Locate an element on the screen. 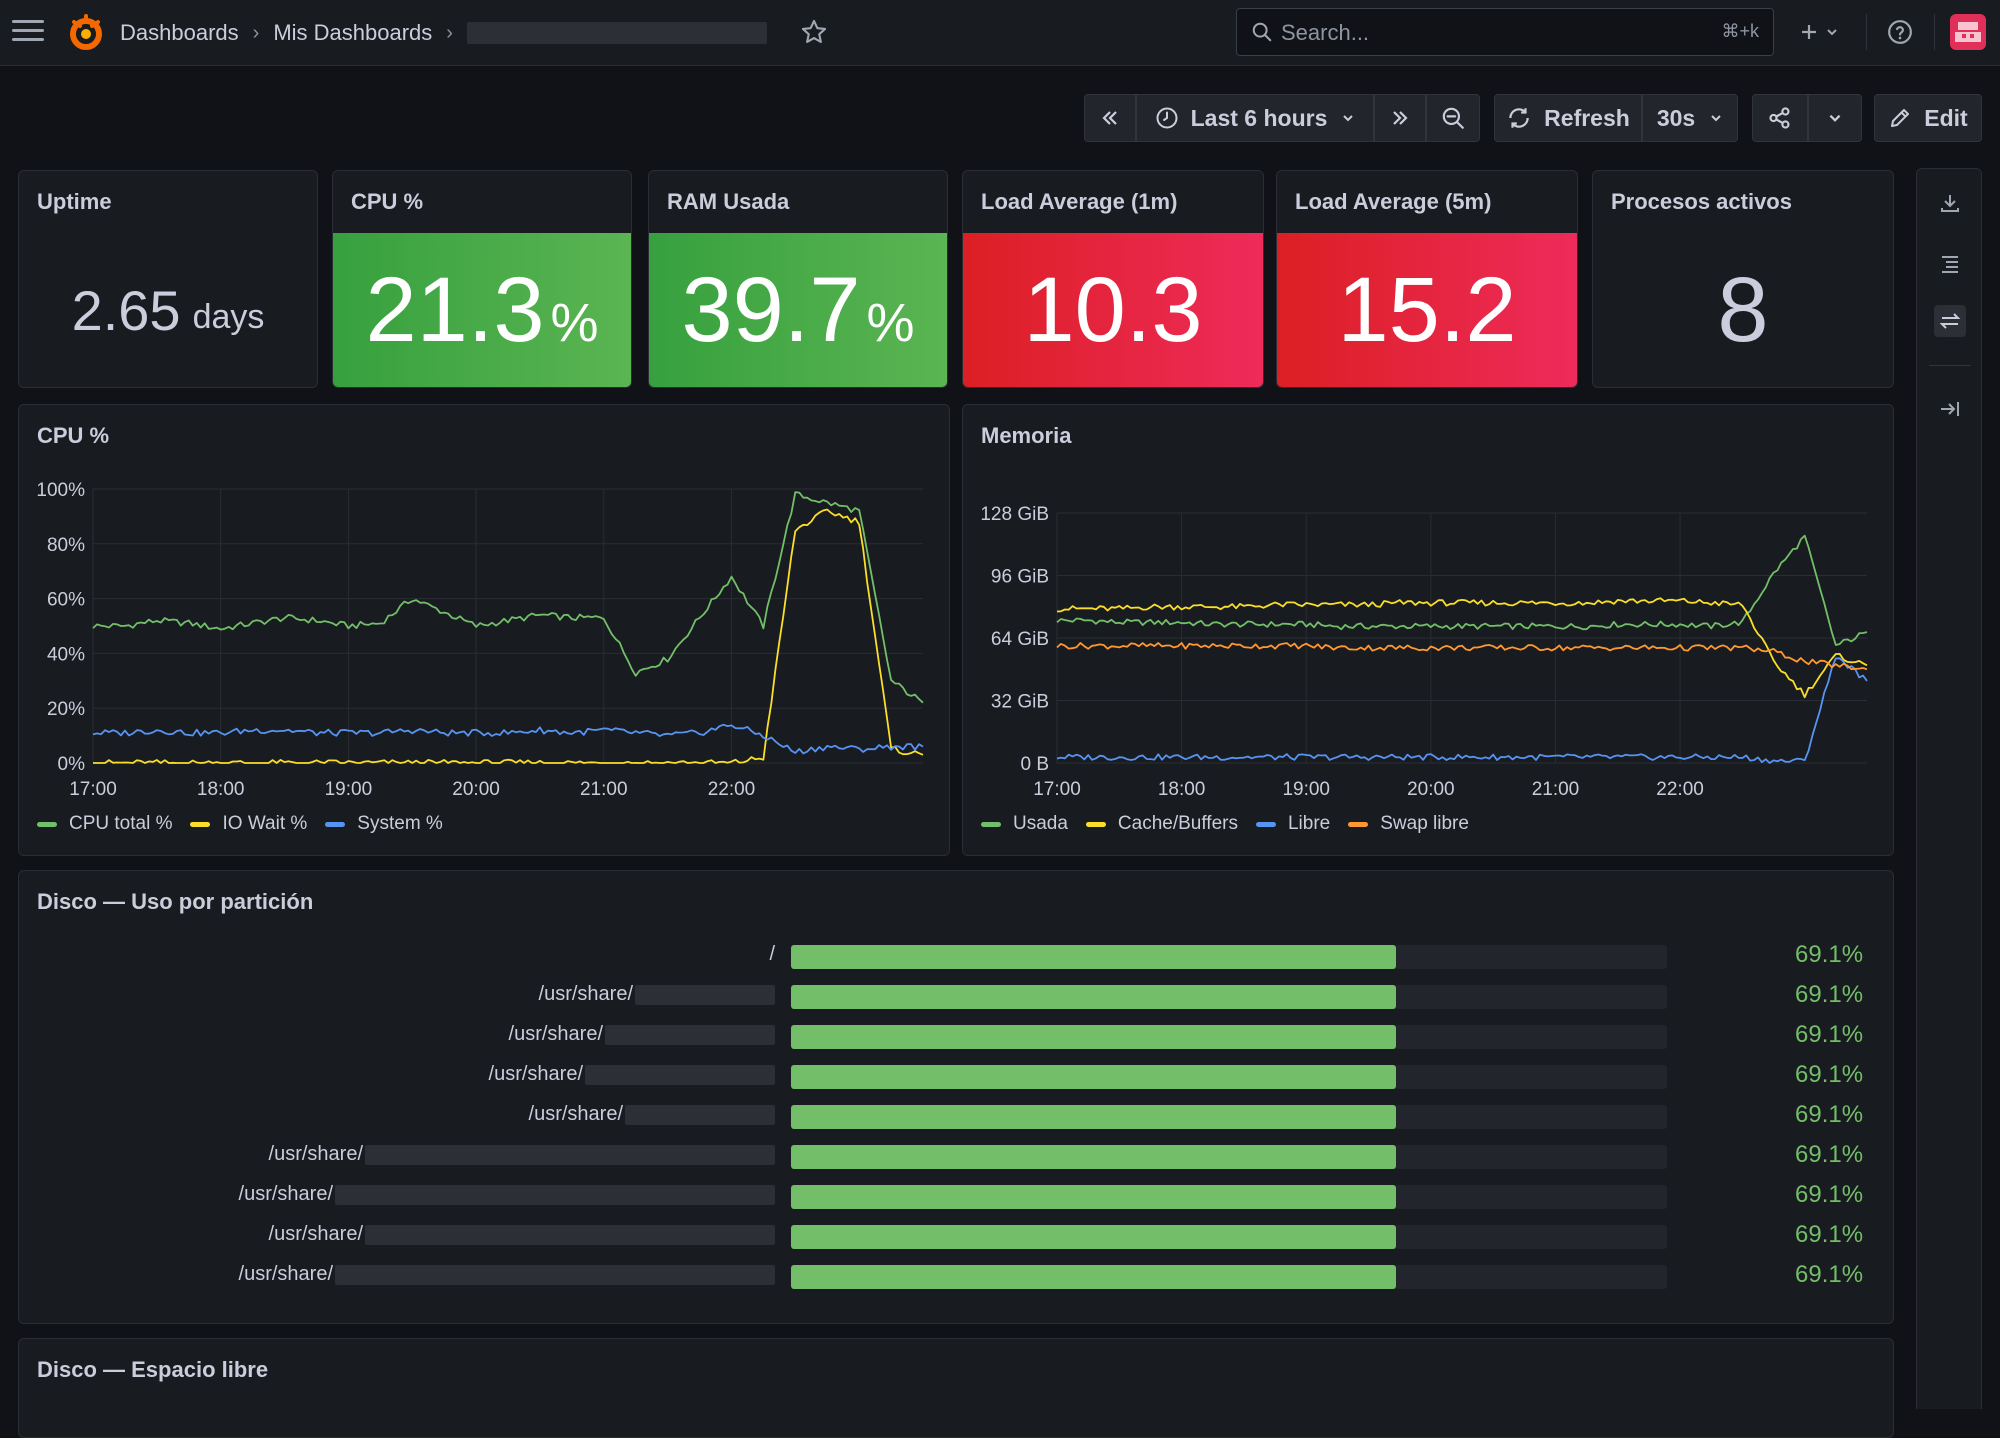  share-icon is located at coordinates (1779, 118).